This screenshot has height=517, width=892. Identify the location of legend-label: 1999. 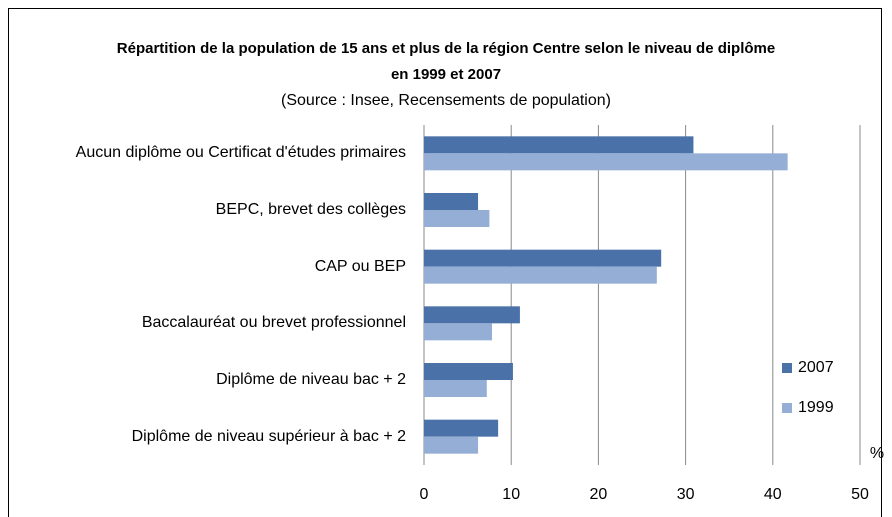
(816, 407).